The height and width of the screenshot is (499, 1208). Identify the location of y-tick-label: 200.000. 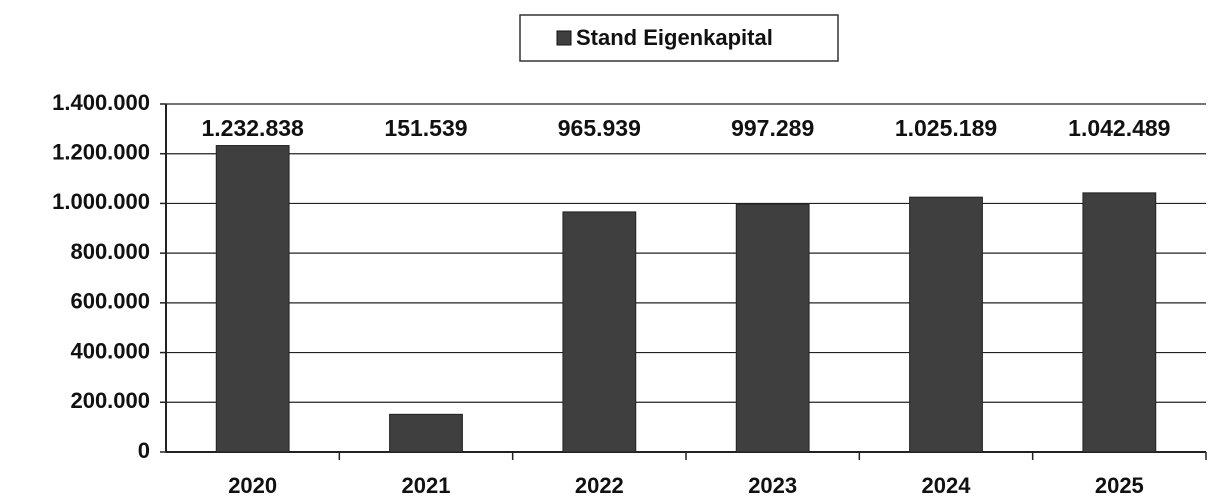
(110, 400).